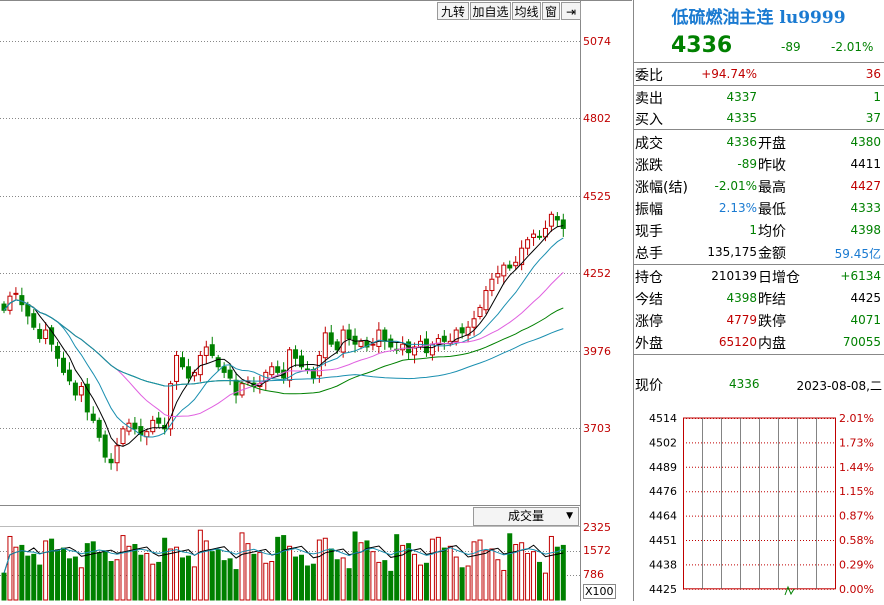 Image resolution: width=884 pixels, height=605 pixels. What do you see at coordinates (597, 41) in the screenshot?
I see `price-axis-label: 5074` at bounding box center [597, 41].